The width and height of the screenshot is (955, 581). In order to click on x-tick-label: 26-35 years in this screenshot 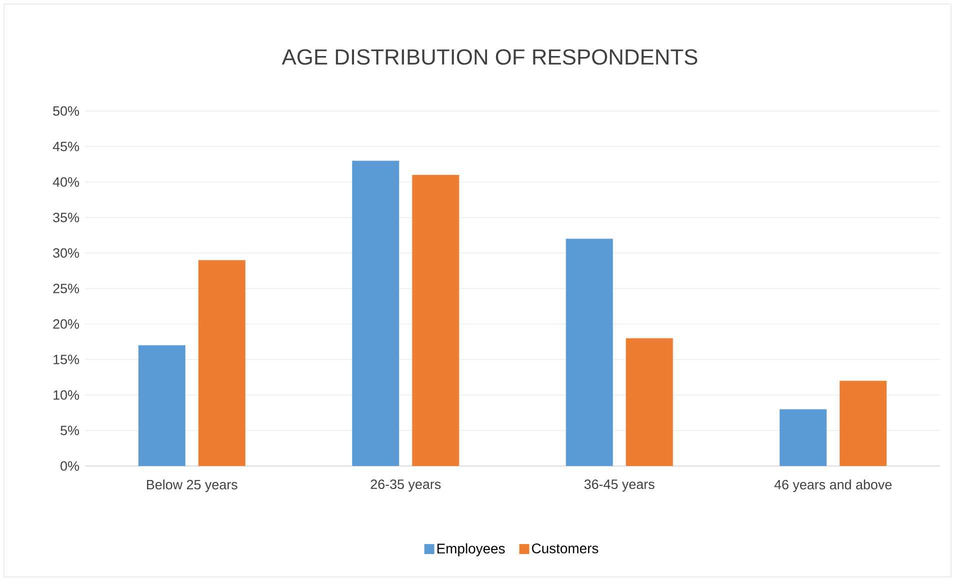, I will do `click(405, 486)`.